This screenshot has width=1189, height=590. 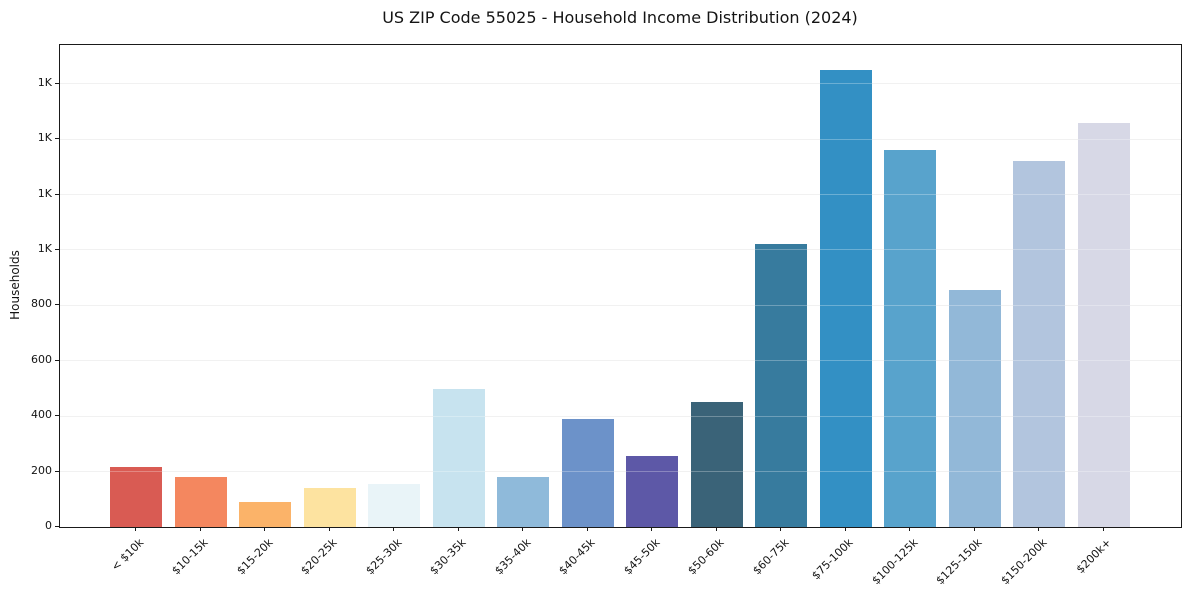 I want to click on x-tick-label: $35-40k, so click(x=512, y=557).